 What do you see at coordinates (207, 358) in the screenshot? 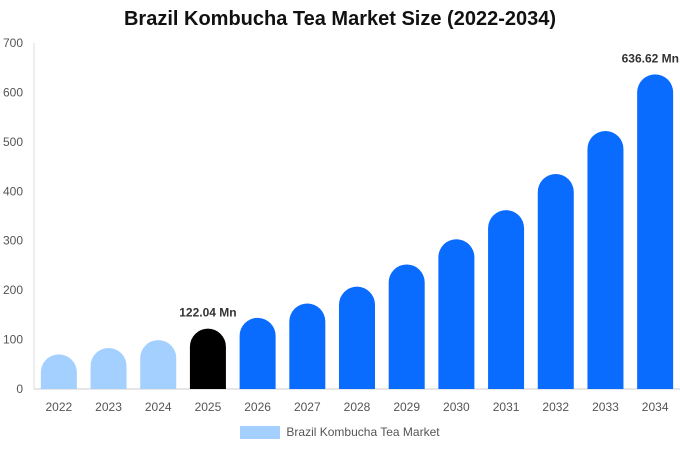
I see `bar-2025` at bounding box center [207, 358].